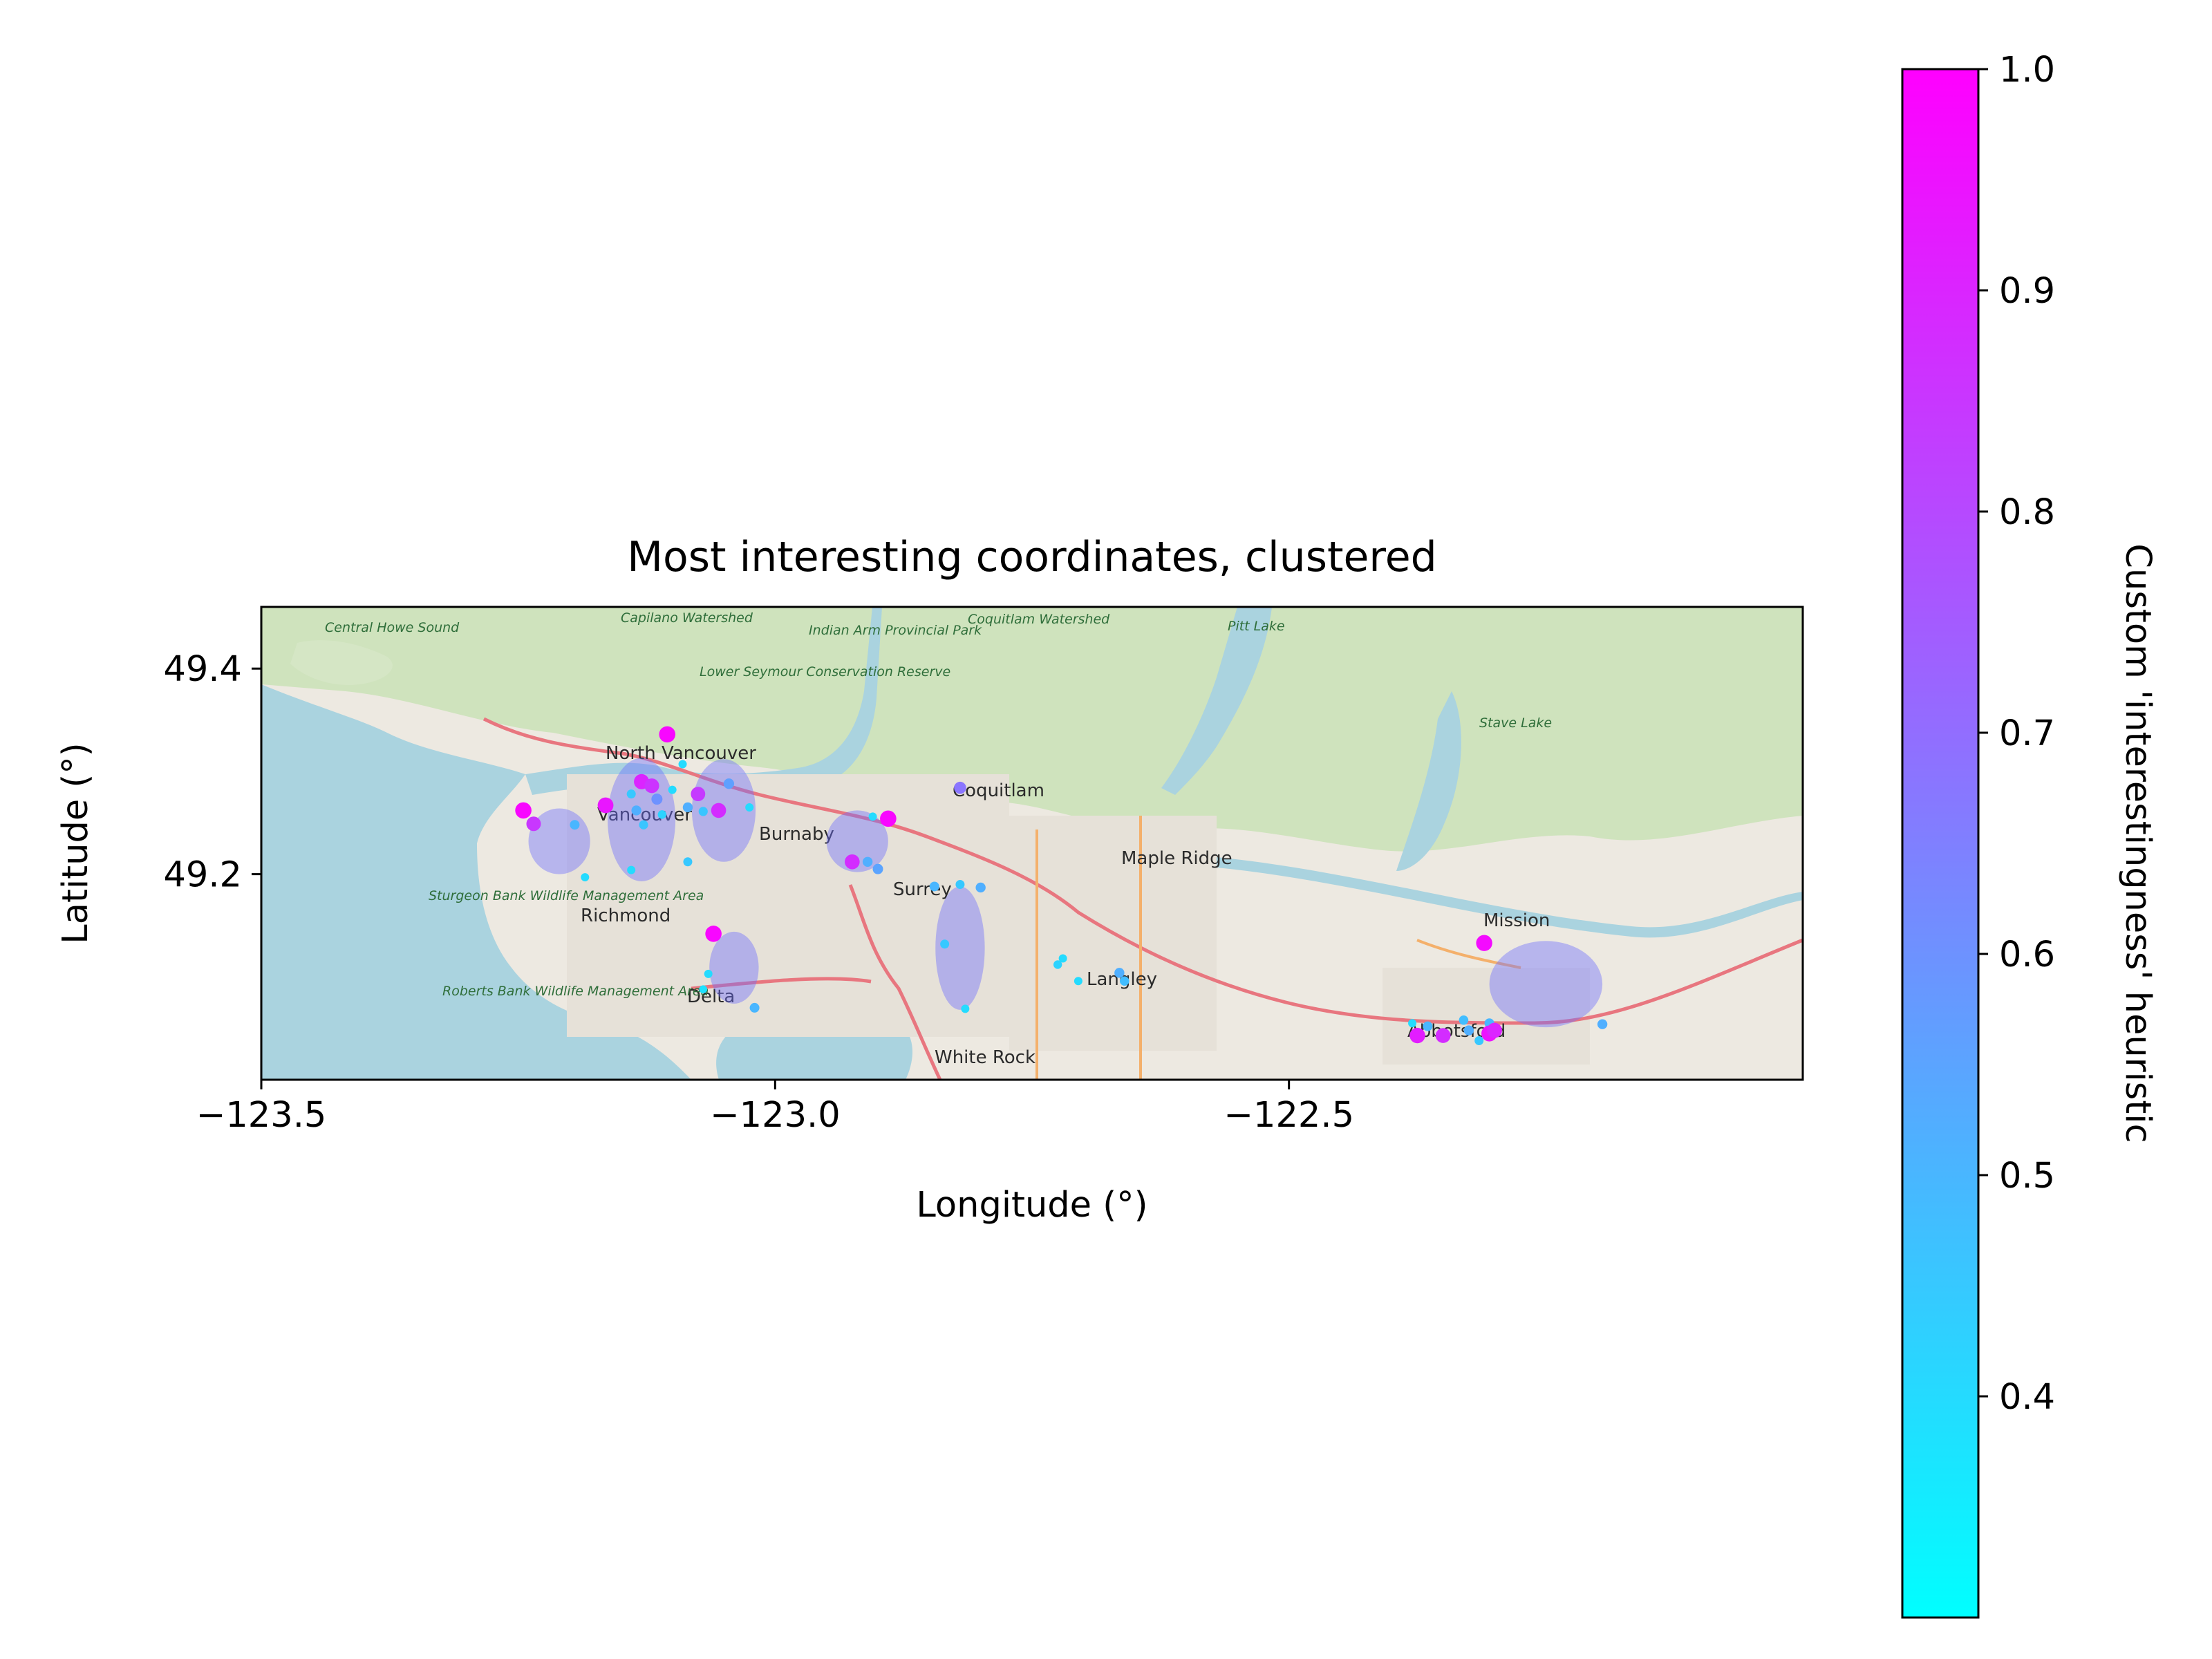  What do you see at coordinates (2027, 70) in the screenshot?
I see `colorbar-tick-label: 1.0` at bounding box center [2027, 70].